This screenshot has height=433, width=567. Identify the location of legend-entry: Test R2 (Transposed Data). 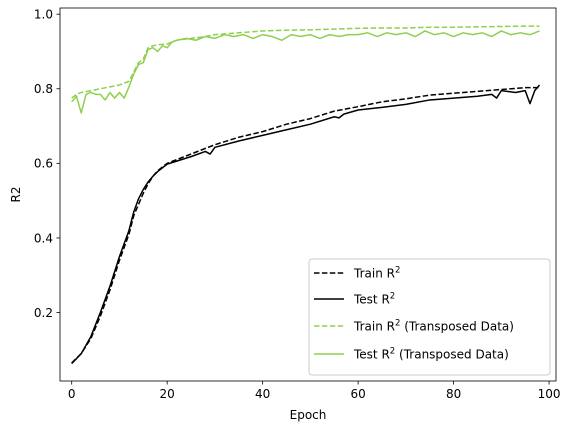
(431, 354).